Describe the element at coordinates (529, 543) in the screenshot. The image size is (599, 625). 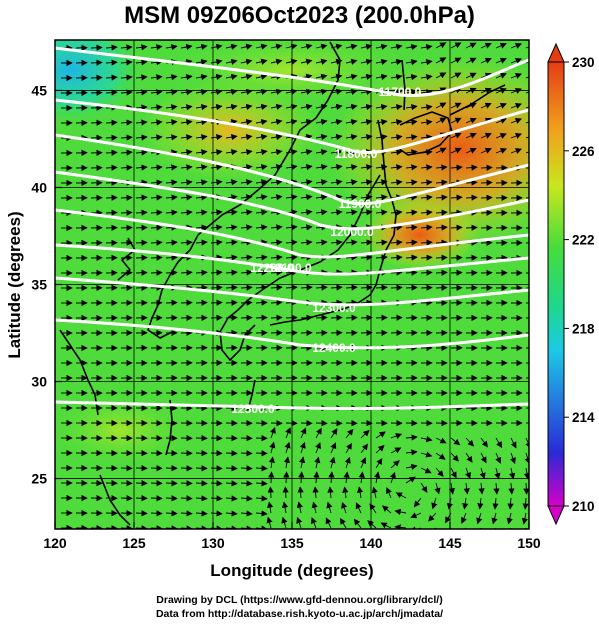
I see `x-tick-label-150: 150` at that location.